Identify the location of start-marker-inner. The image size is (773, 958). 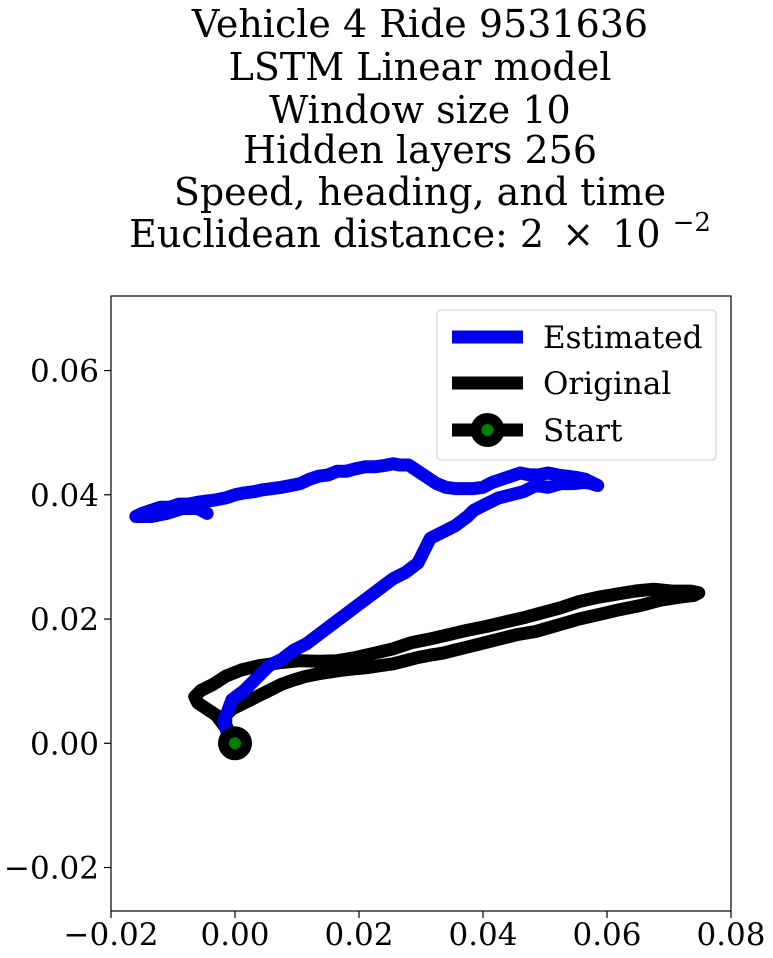
(235, 743).